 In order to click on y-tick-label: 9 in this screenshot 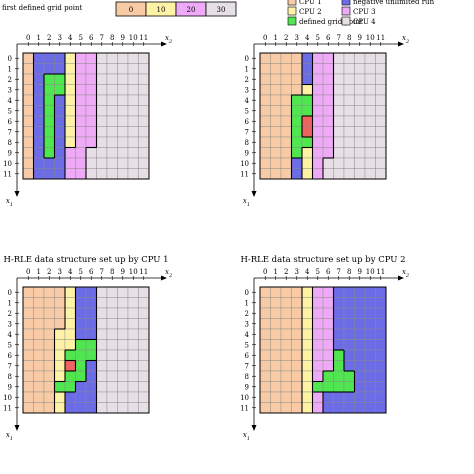, I will do `click(10, 153)`.